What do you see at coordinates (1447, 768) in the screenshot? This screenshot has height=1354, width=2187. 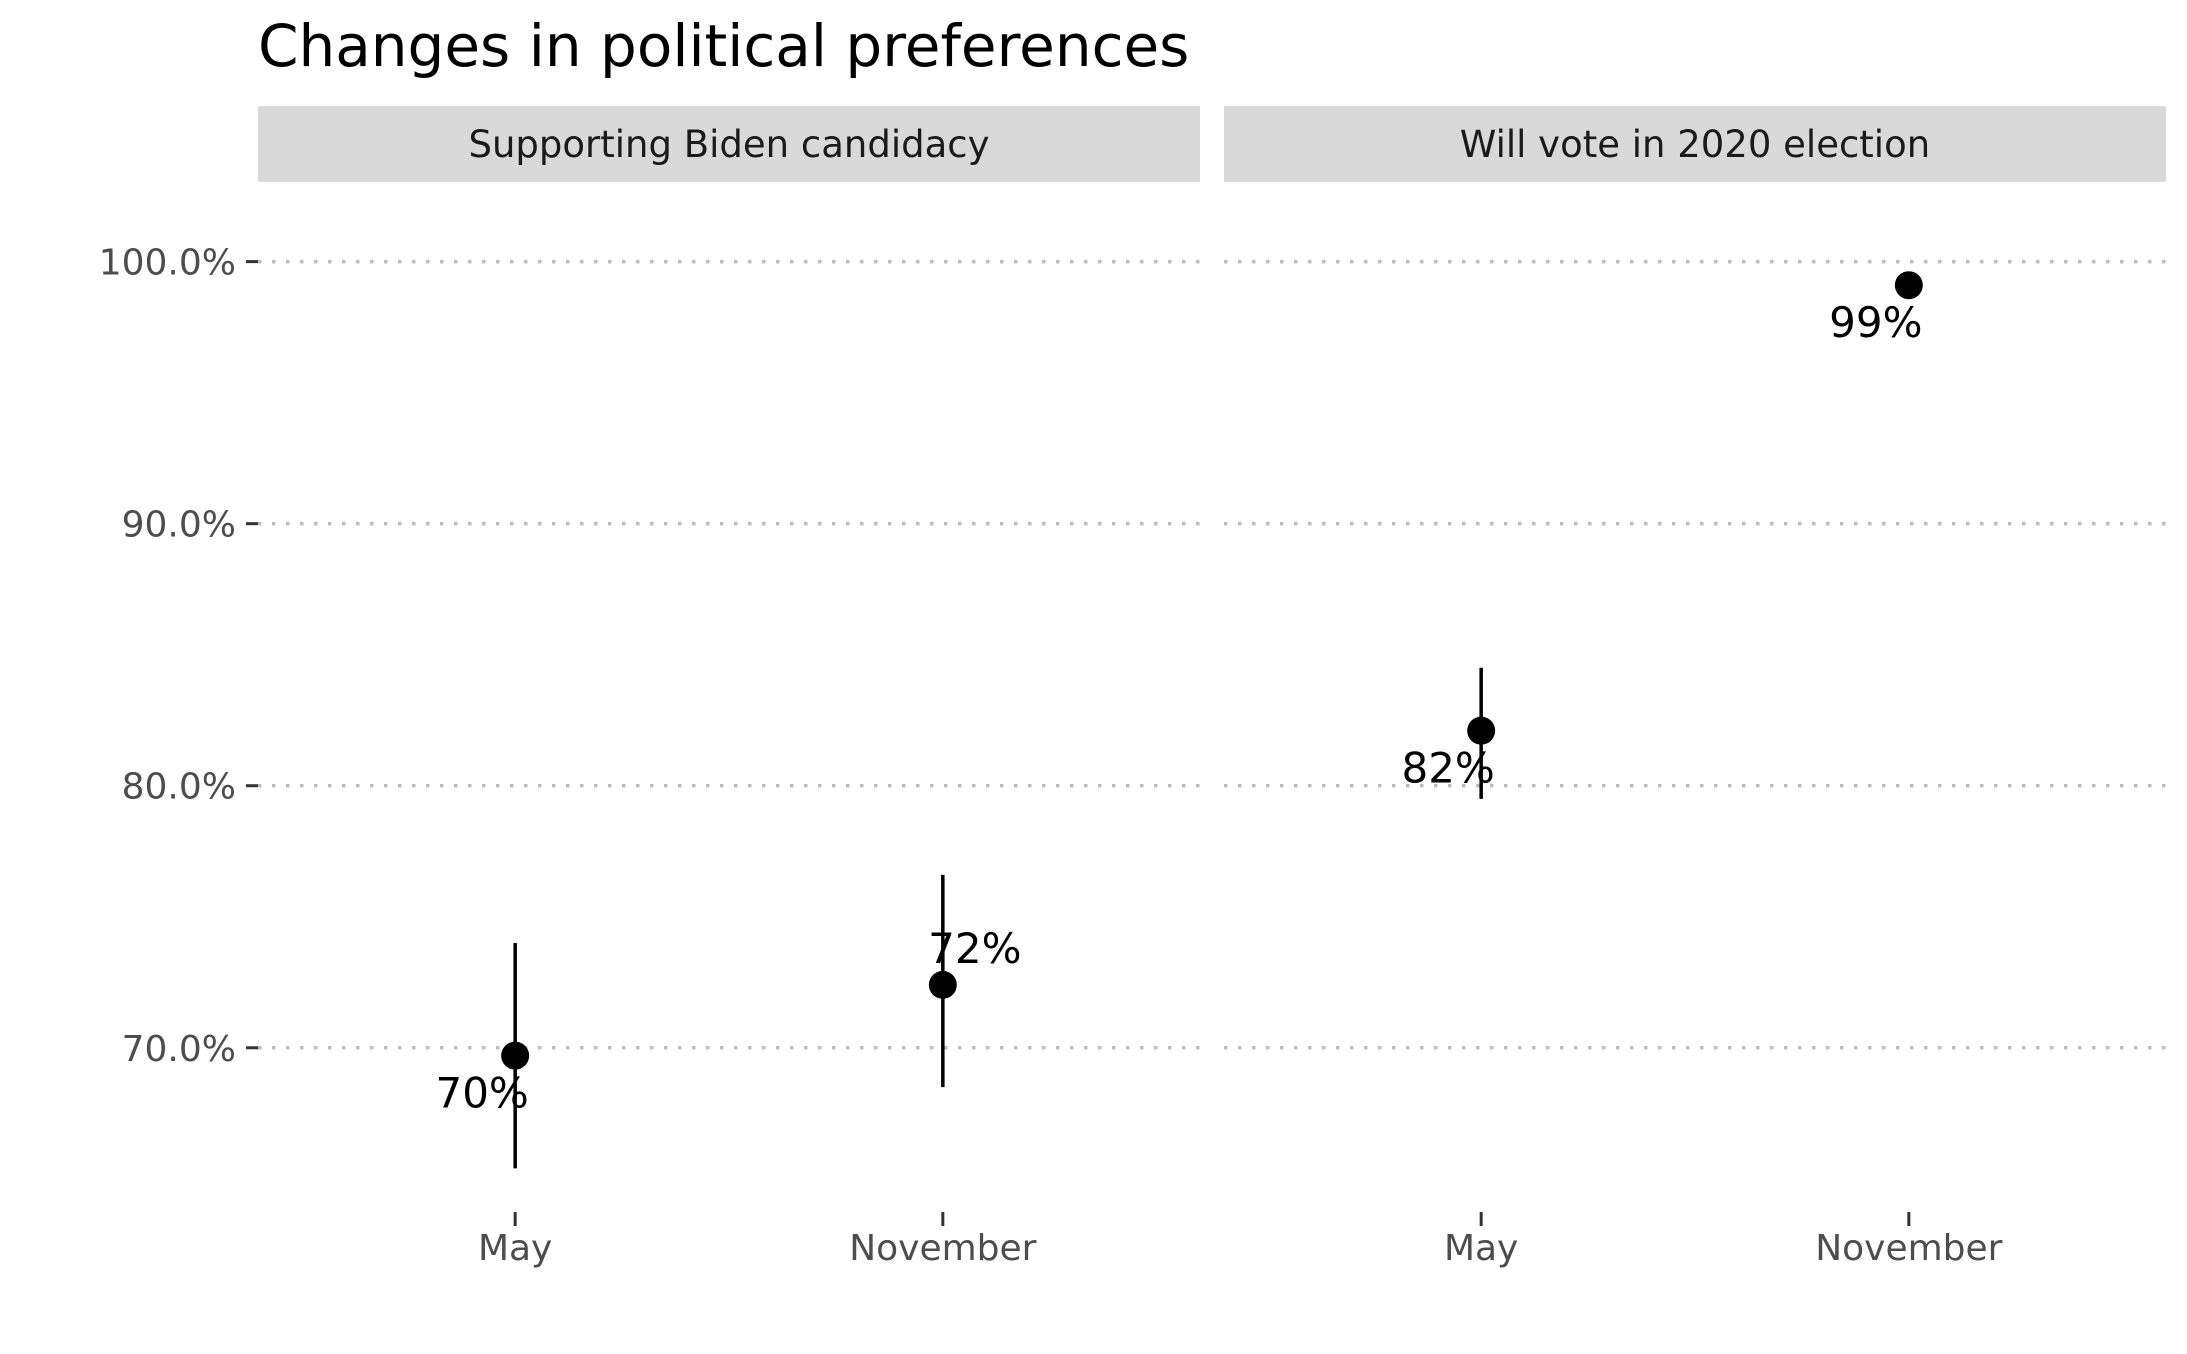 I see `data-label: 82%` at bounding box center [1447, 768].